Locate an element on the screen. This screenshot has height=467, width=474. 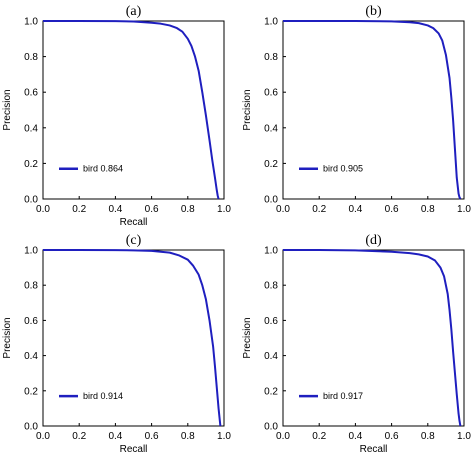
legend-label: bird 0.864 is located at coordinates (103, 169).